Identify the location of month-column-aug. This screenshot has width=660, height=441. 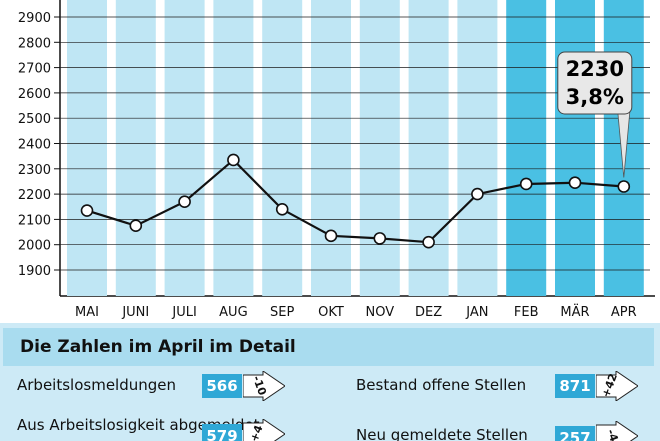
(233, 148).